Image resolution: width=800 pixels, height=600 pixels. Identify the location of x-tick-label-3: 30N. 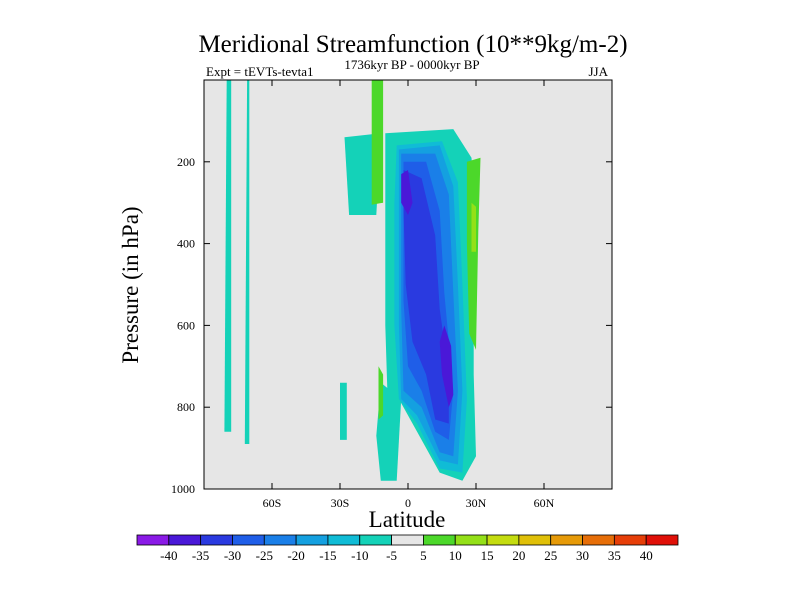
(476, 503).